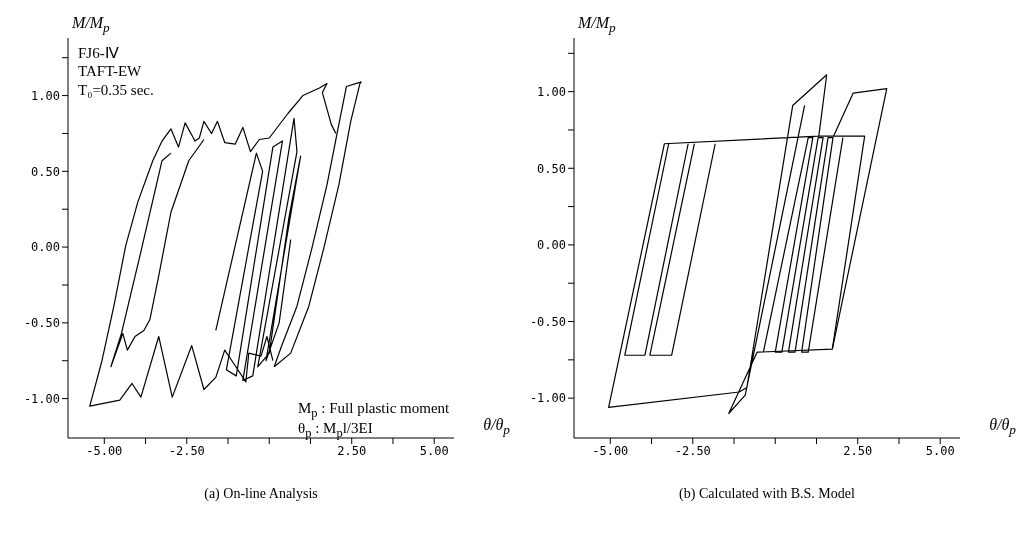 This screenshot has height=534, width=1028. Describe the element at coordinates (116, 90) in the screenshot. I see `annotation: T₀=0.35 sec.` at that location.